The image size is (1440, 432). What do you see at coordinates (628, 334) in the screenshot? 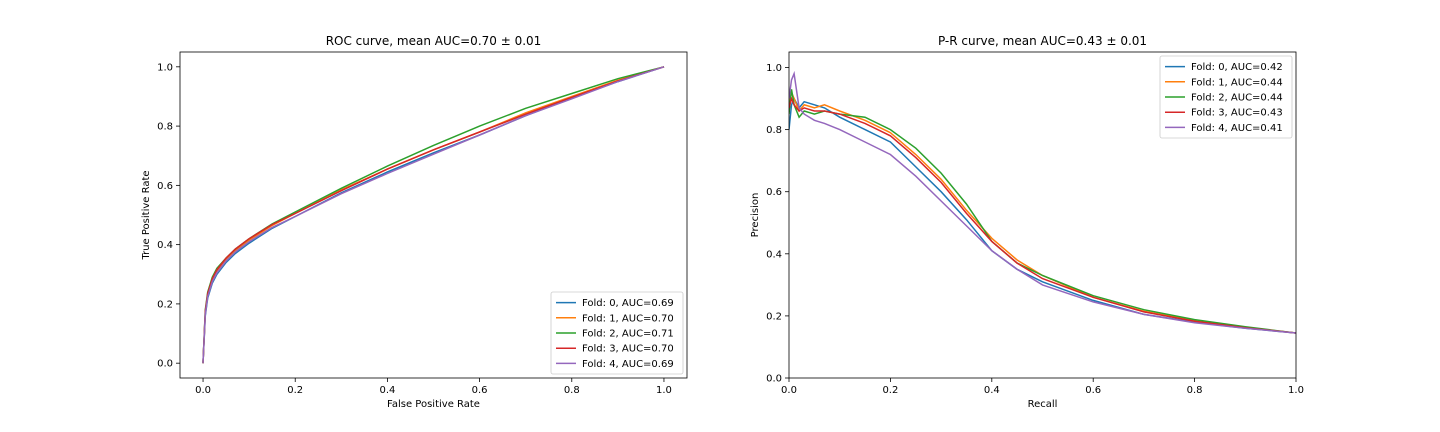
I see `legend-label: Fold: 2, AUC=0.71` at bounding box center [628, 334].